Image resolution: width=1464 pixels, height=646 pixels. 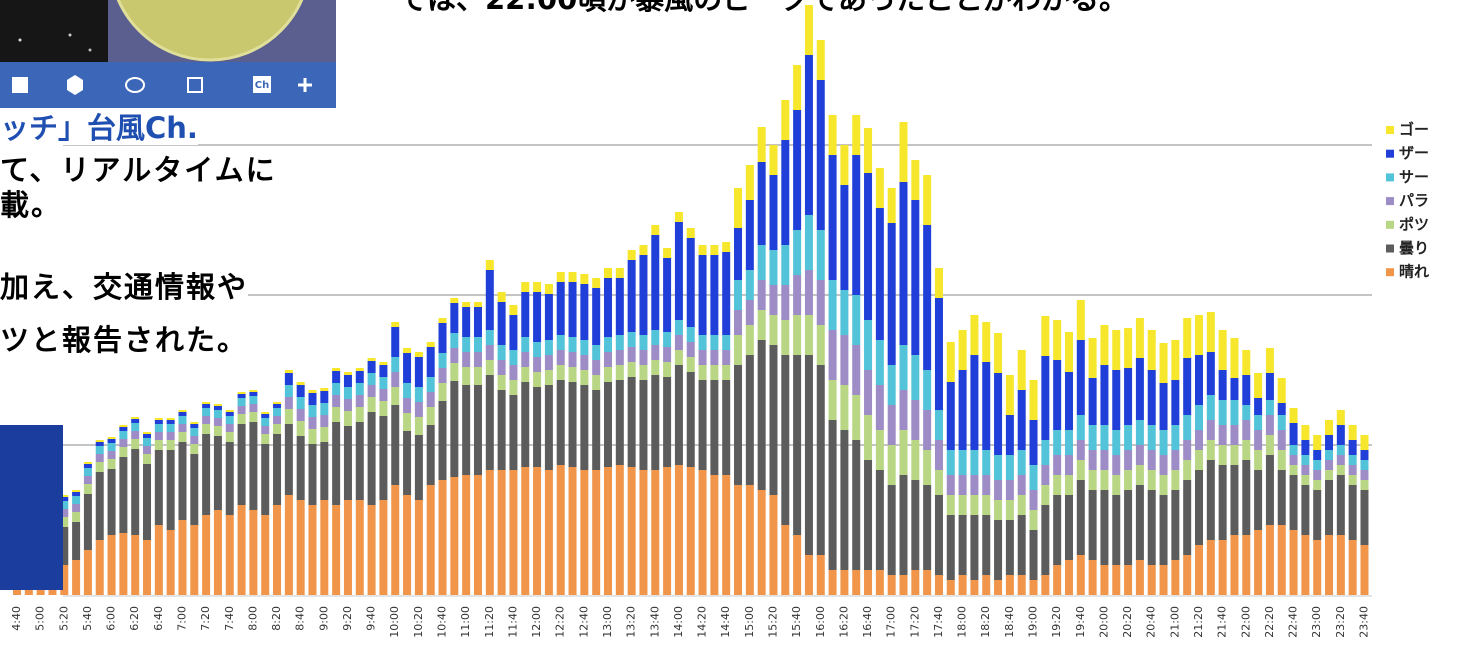 What do you see at coordinates (1414, 201) in the screenshot?
I see `legend-label: パラ` at bounding box center [1414, 201].